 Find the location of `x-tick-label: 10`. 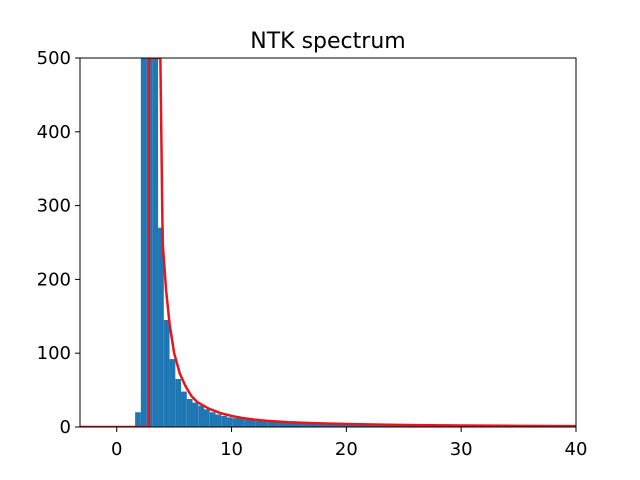

x-tick-label: 10 is located at coordinates (231, 449).